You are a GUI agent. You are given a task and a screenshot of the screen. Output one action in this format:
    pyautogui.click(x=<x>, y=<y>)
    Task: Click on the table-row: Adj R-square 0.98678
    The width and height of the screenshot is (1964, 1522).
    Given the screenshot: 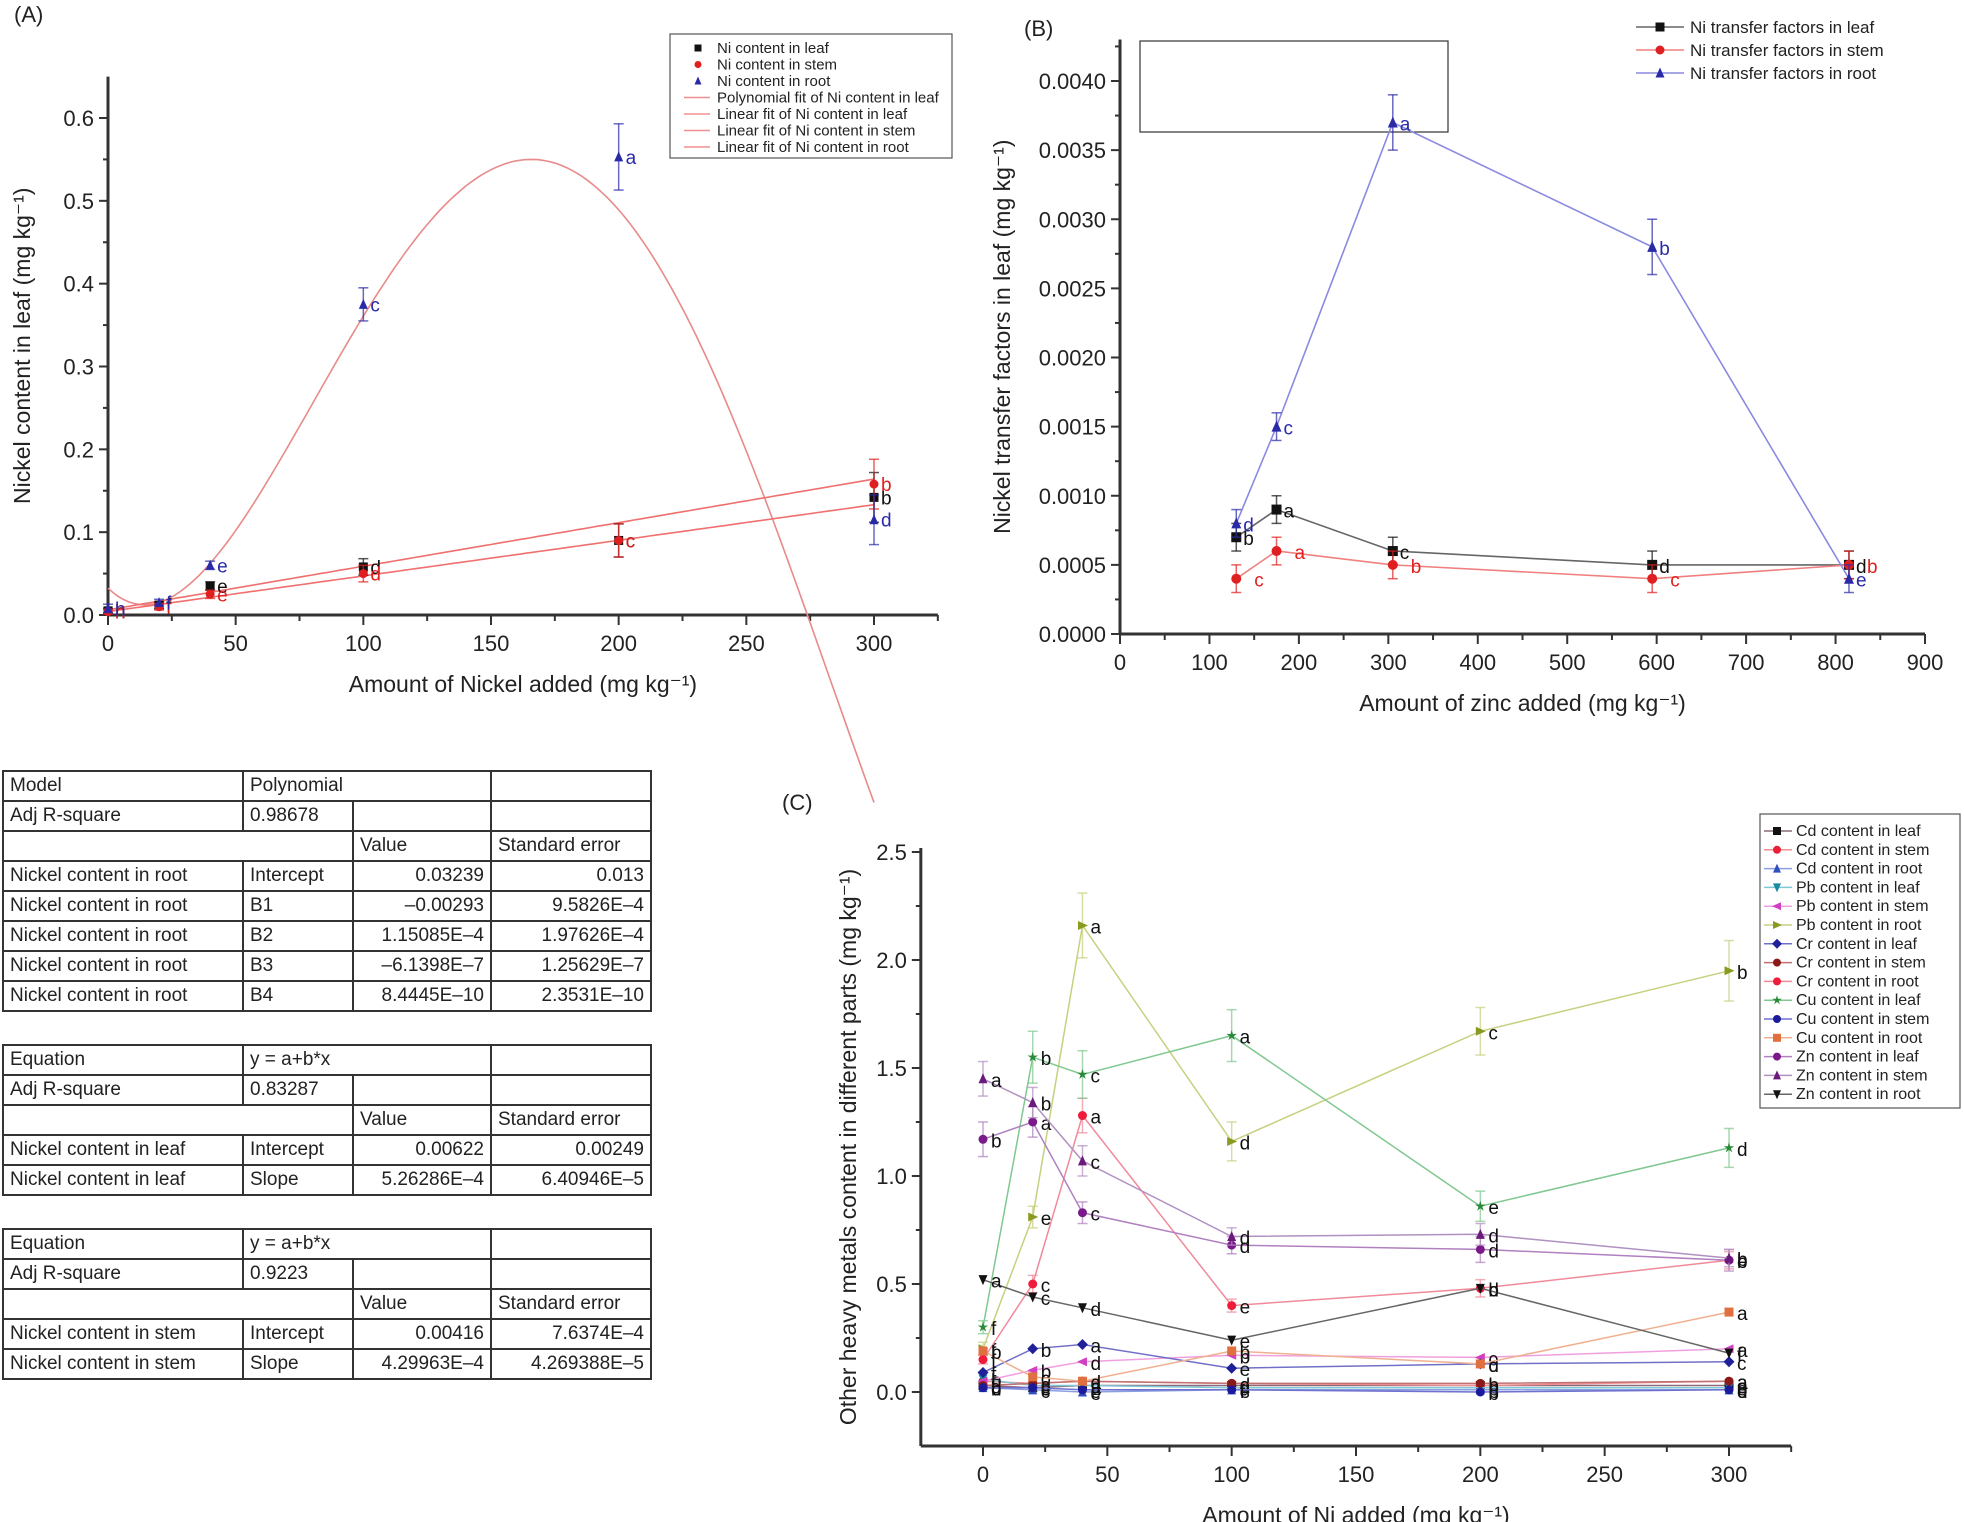 What is the action you would take?
    pyautogui.click(x=327, y=816)
    